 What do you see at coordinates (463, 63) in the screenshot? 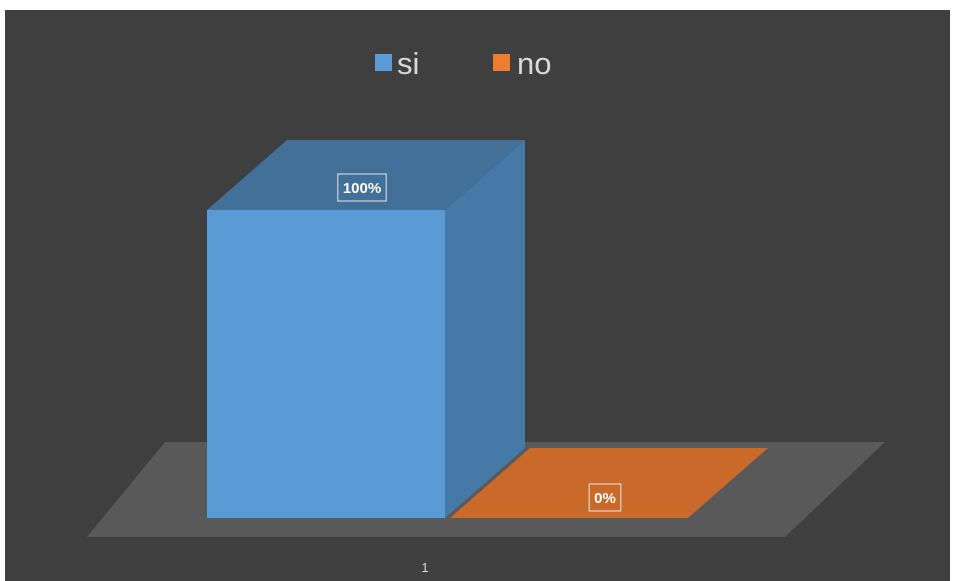
I see `legend: si no` at bounding box center [463, 63].